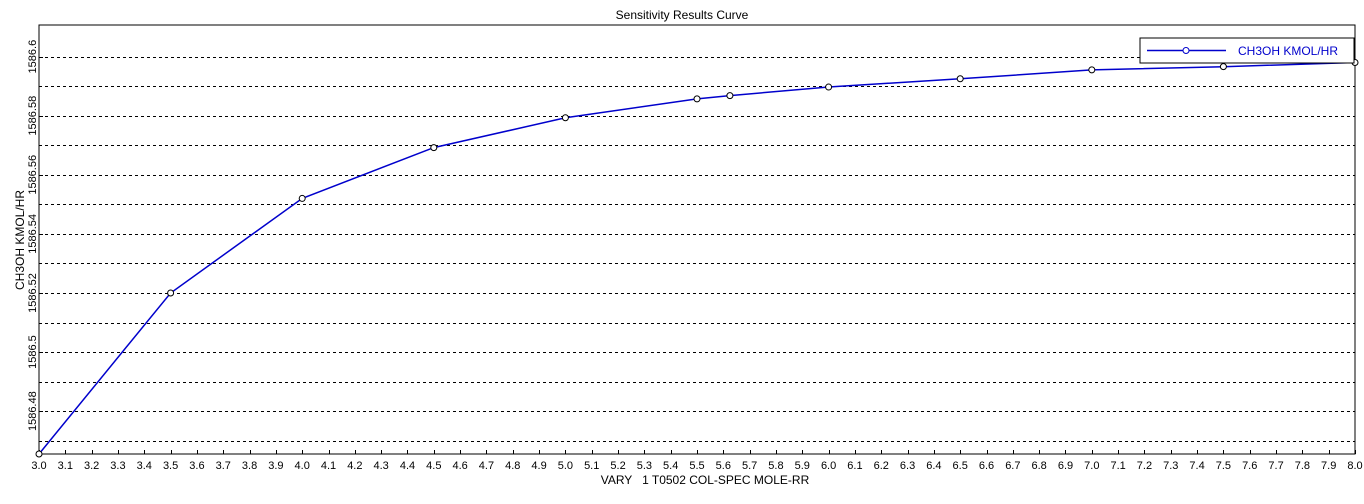 This screenshot has width=1364, height=504. What do you see at coordinates (723, 466) in the screenshot?
I see `x-tick-label: 5.6` at bounding box center [723, 466].